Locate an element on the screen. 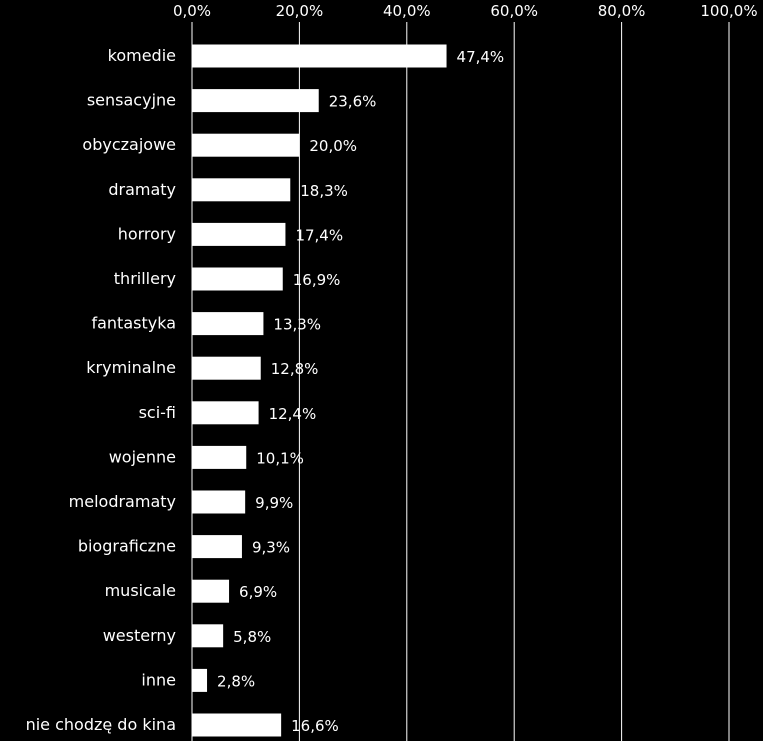  category-label: musicale is located at coordinates (140, 590).